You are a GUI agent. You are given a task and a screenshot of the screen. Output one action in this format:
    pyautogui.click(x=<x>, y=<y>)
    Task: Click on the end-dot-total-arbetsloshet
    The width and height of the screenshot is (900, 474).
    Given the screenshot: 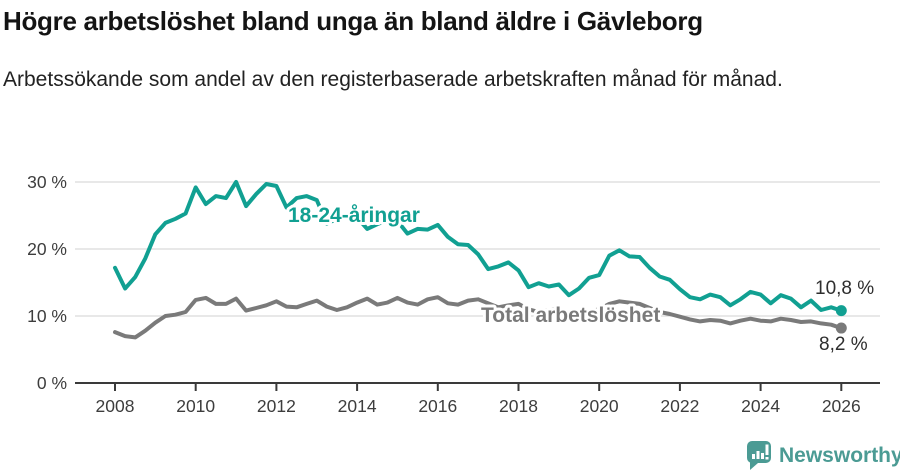 What is the action you would take?
    pyautogui.click(x=841, y=328)
    